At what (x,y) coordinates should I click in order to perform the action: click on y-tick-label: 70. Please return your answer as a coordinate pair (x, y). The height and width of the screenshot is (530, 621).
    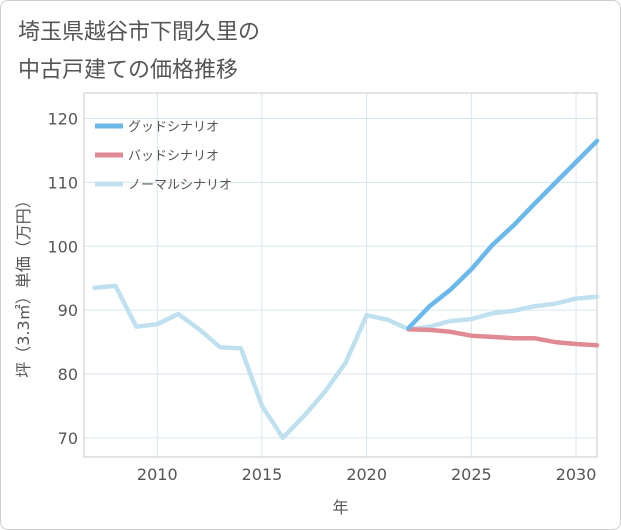
    Looking at the image, I should click on (68, 438).